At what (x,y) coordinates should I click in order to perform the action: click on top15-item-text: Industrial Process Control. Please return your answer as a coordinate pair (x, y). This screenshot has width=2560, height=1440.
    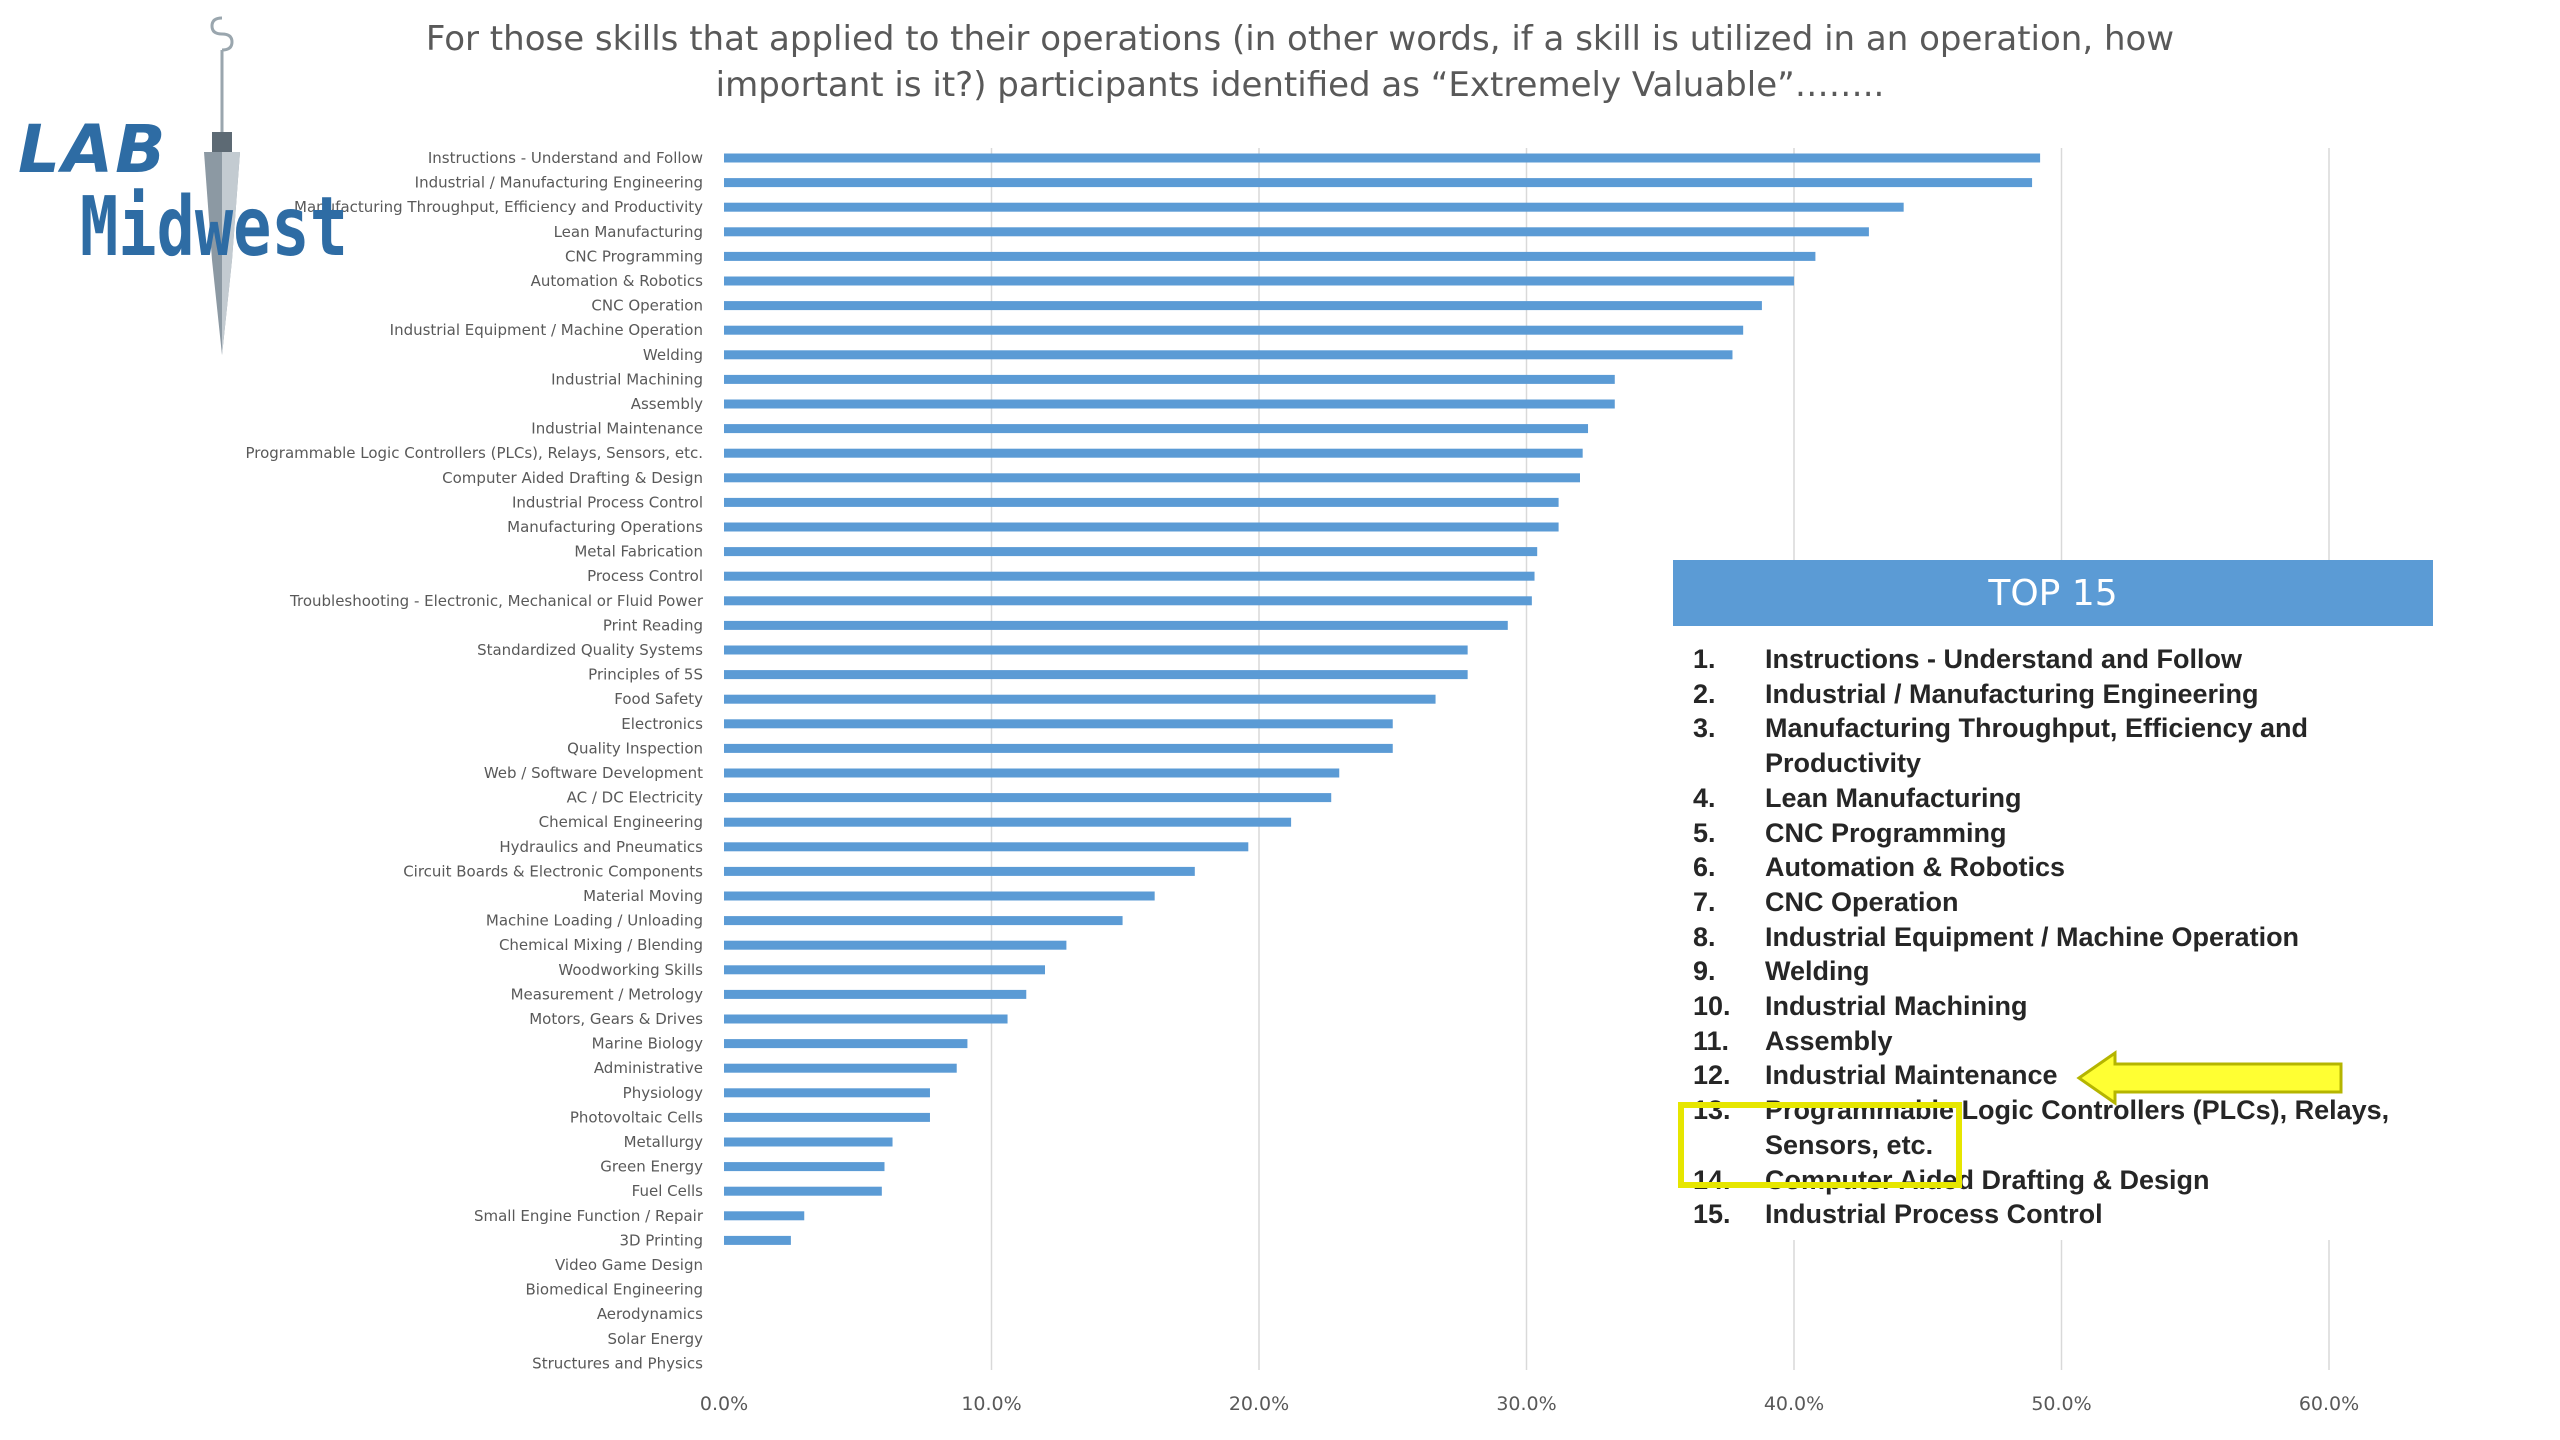
    Looking at the image, I should click on (1934, 1214).